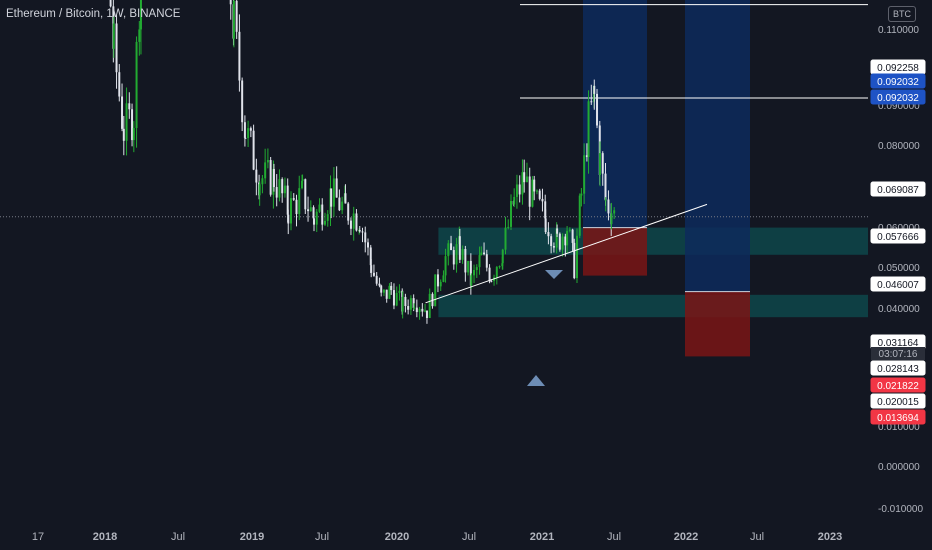  Describe the element at coordinates (899, 467) in the screenshot. I see `price-tick-label: 0.000000` at that location.